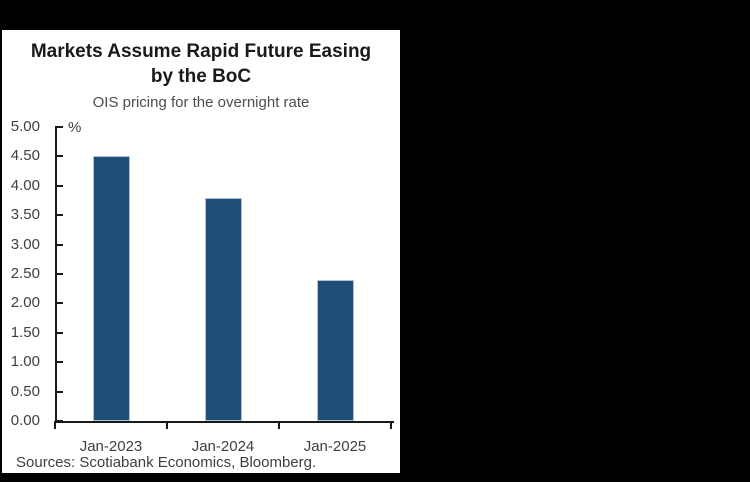 The height and width of the screenshot is (482, 750). I want to click on y-tick-label: 4.00, so click(25, 185).